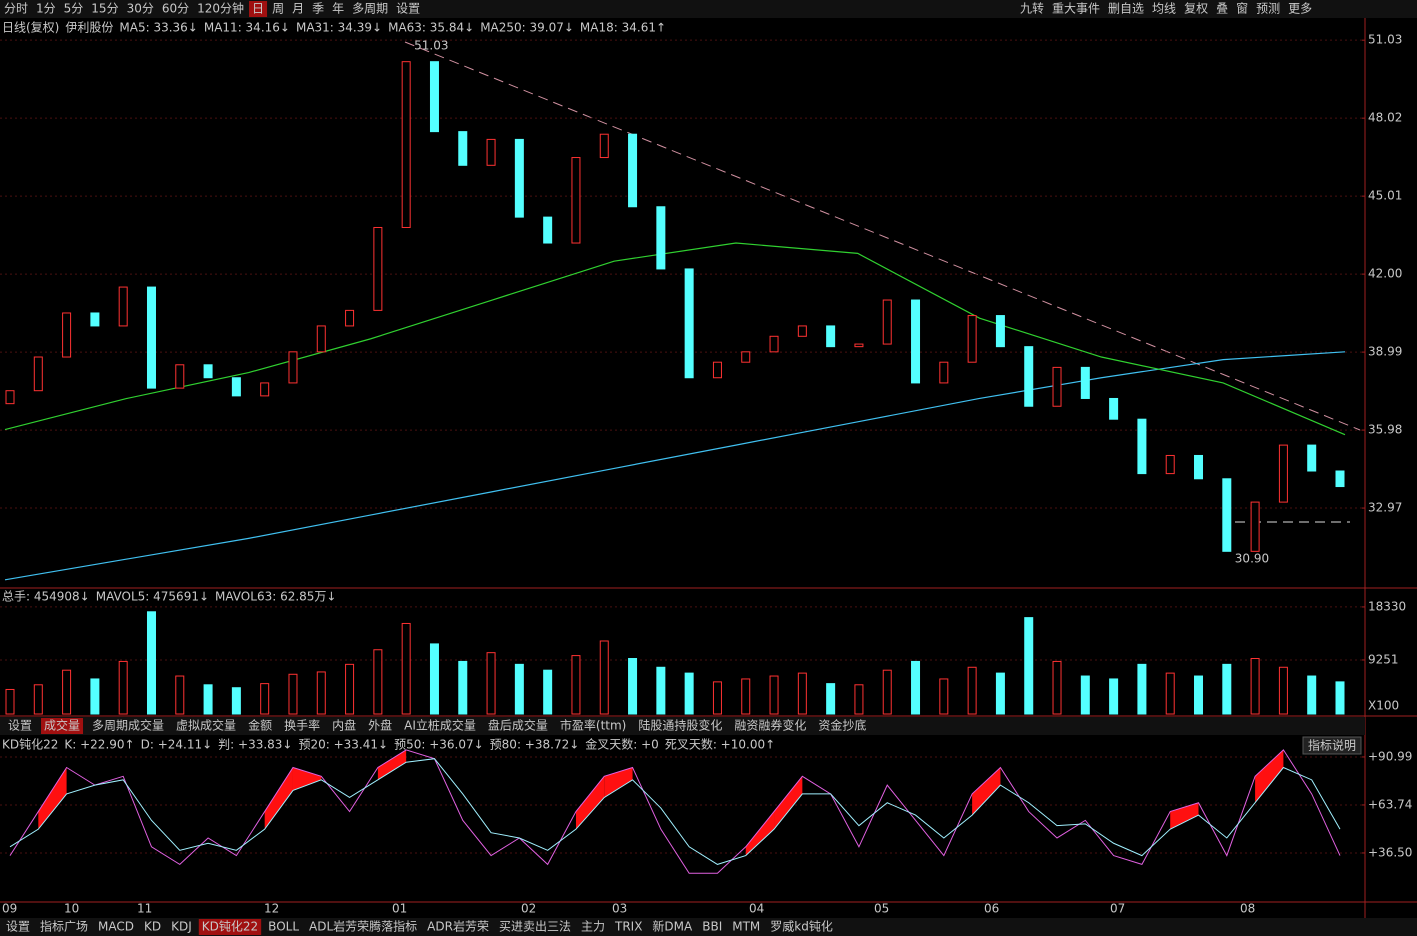 The width and height of the screenshot is (1417, 936). I want to click on y-tick-label: 51.03, so click(1385, 40).